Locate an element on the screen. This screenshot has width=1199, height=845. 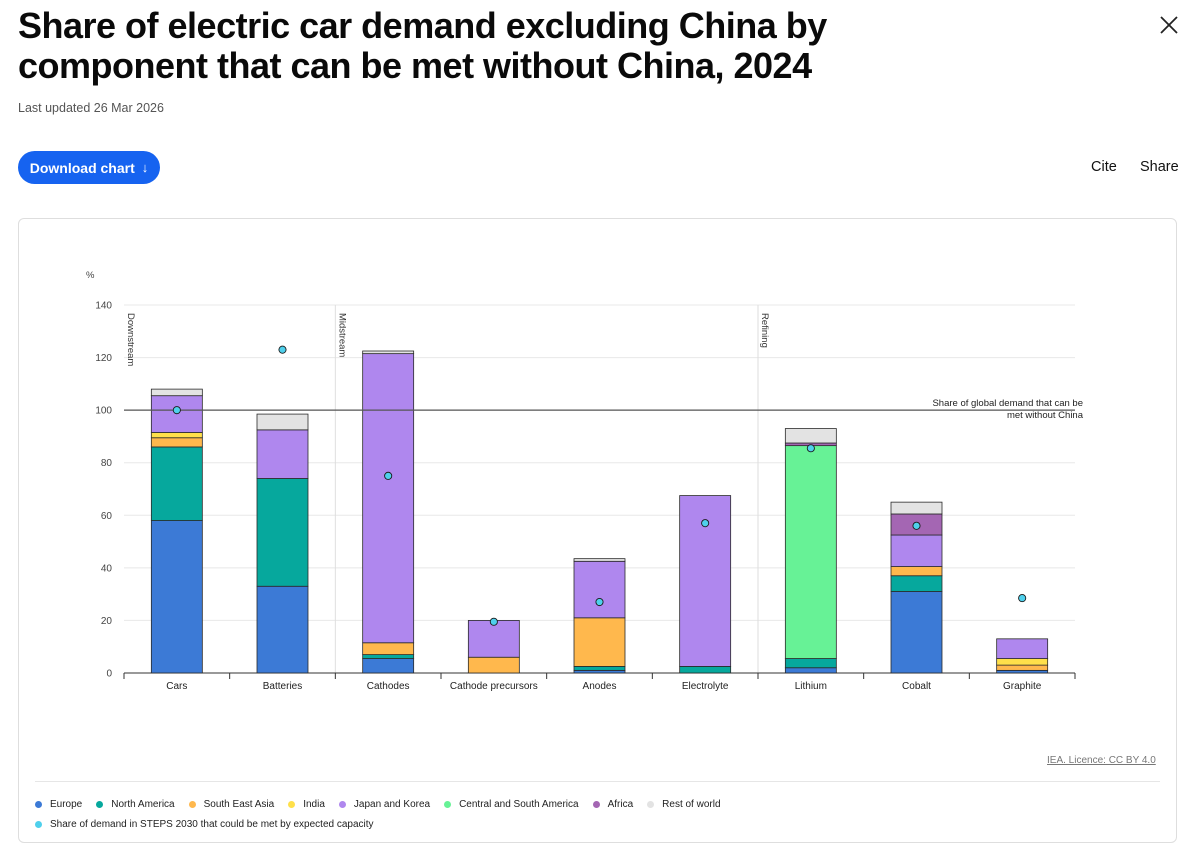
legend-label: North America is located at coordinates (143, 804).